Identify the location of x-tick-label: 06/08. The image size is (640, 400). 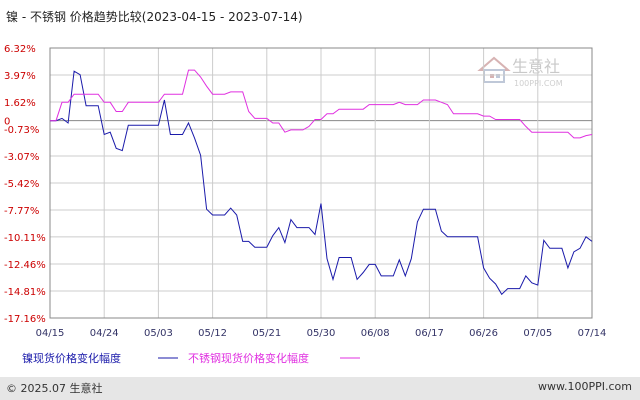
(375, 333).